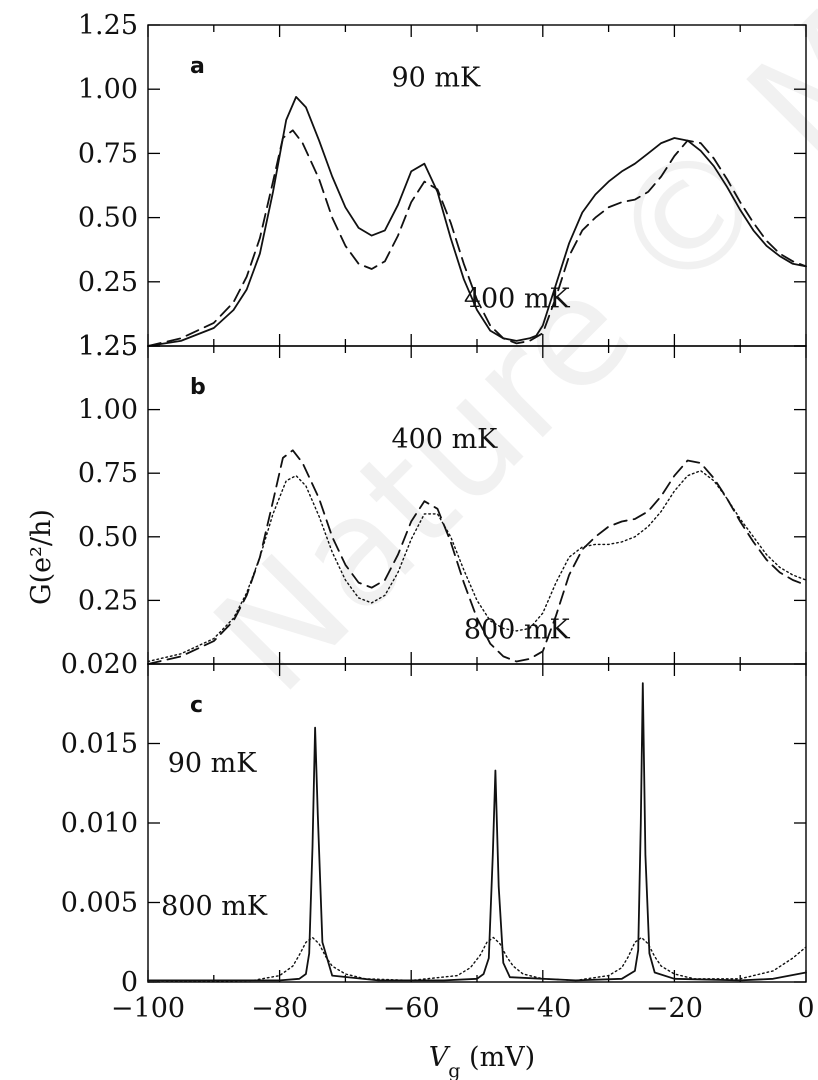 The height and width of the screenshot is (1080, 818). I want to click on y-tick-label: 0.015, so click(99, 744).